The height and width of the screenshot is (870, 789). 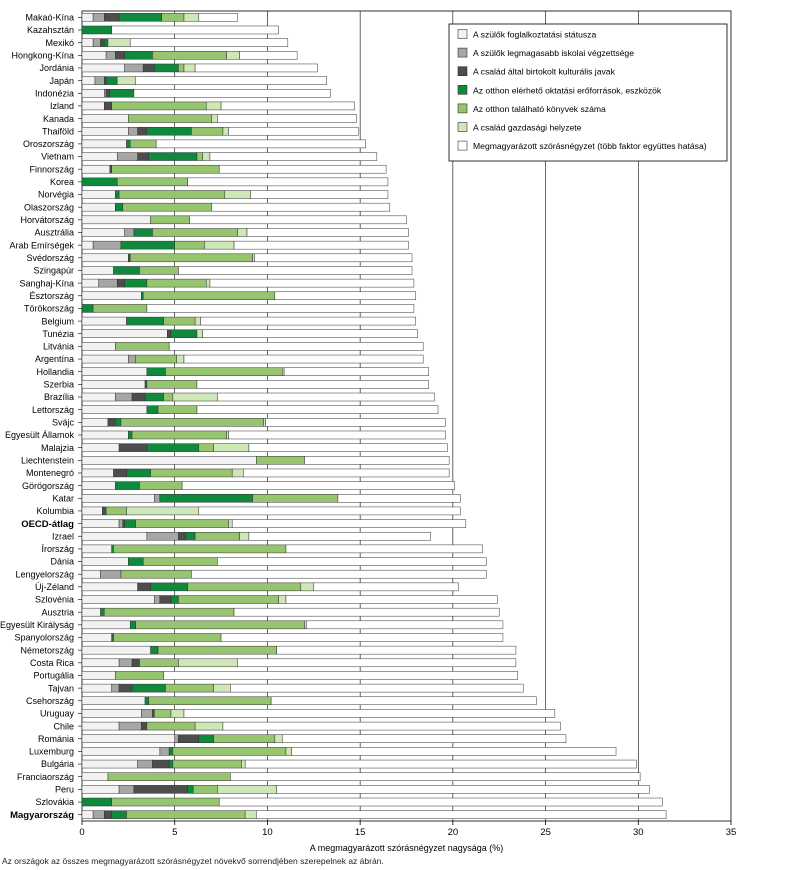 I want to click on category-label: Montenegró, so click(x=50, y=473).